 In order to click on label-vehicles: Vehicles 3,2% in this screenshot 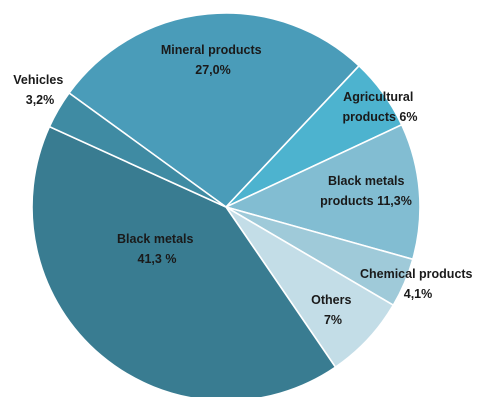, I will do `click(40, 90)`.